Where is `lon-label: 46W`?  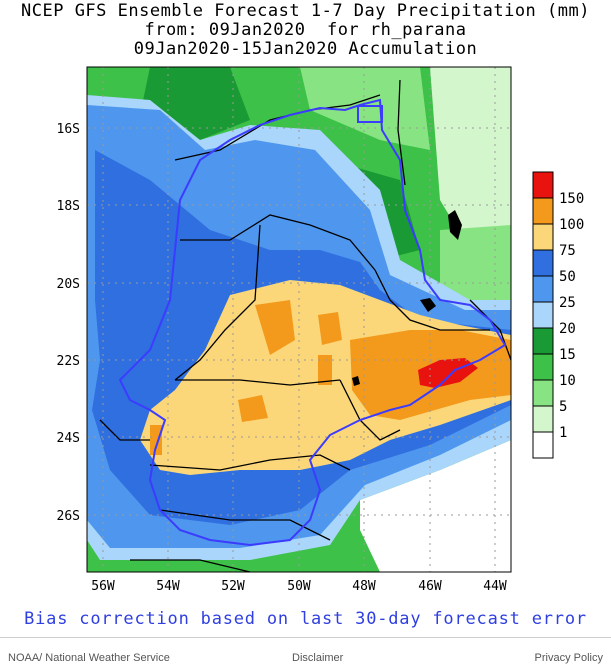
lon-label: 46W is located at coordinates (430, 586).